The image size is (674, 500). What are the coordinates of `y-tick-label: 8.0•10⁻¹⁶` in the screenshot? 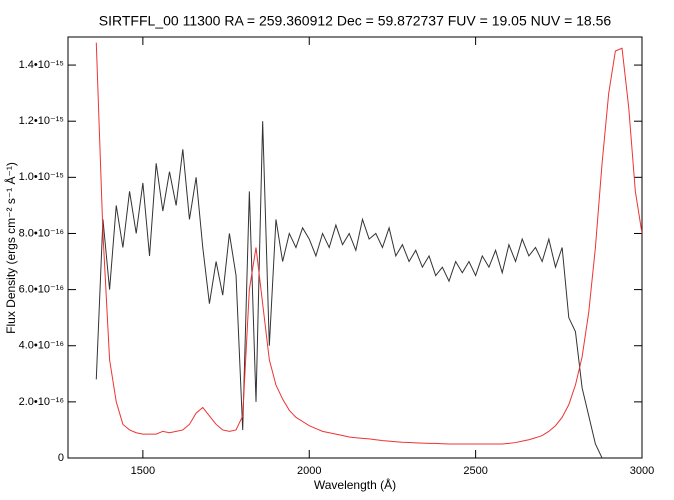 It's located at (41, 233).